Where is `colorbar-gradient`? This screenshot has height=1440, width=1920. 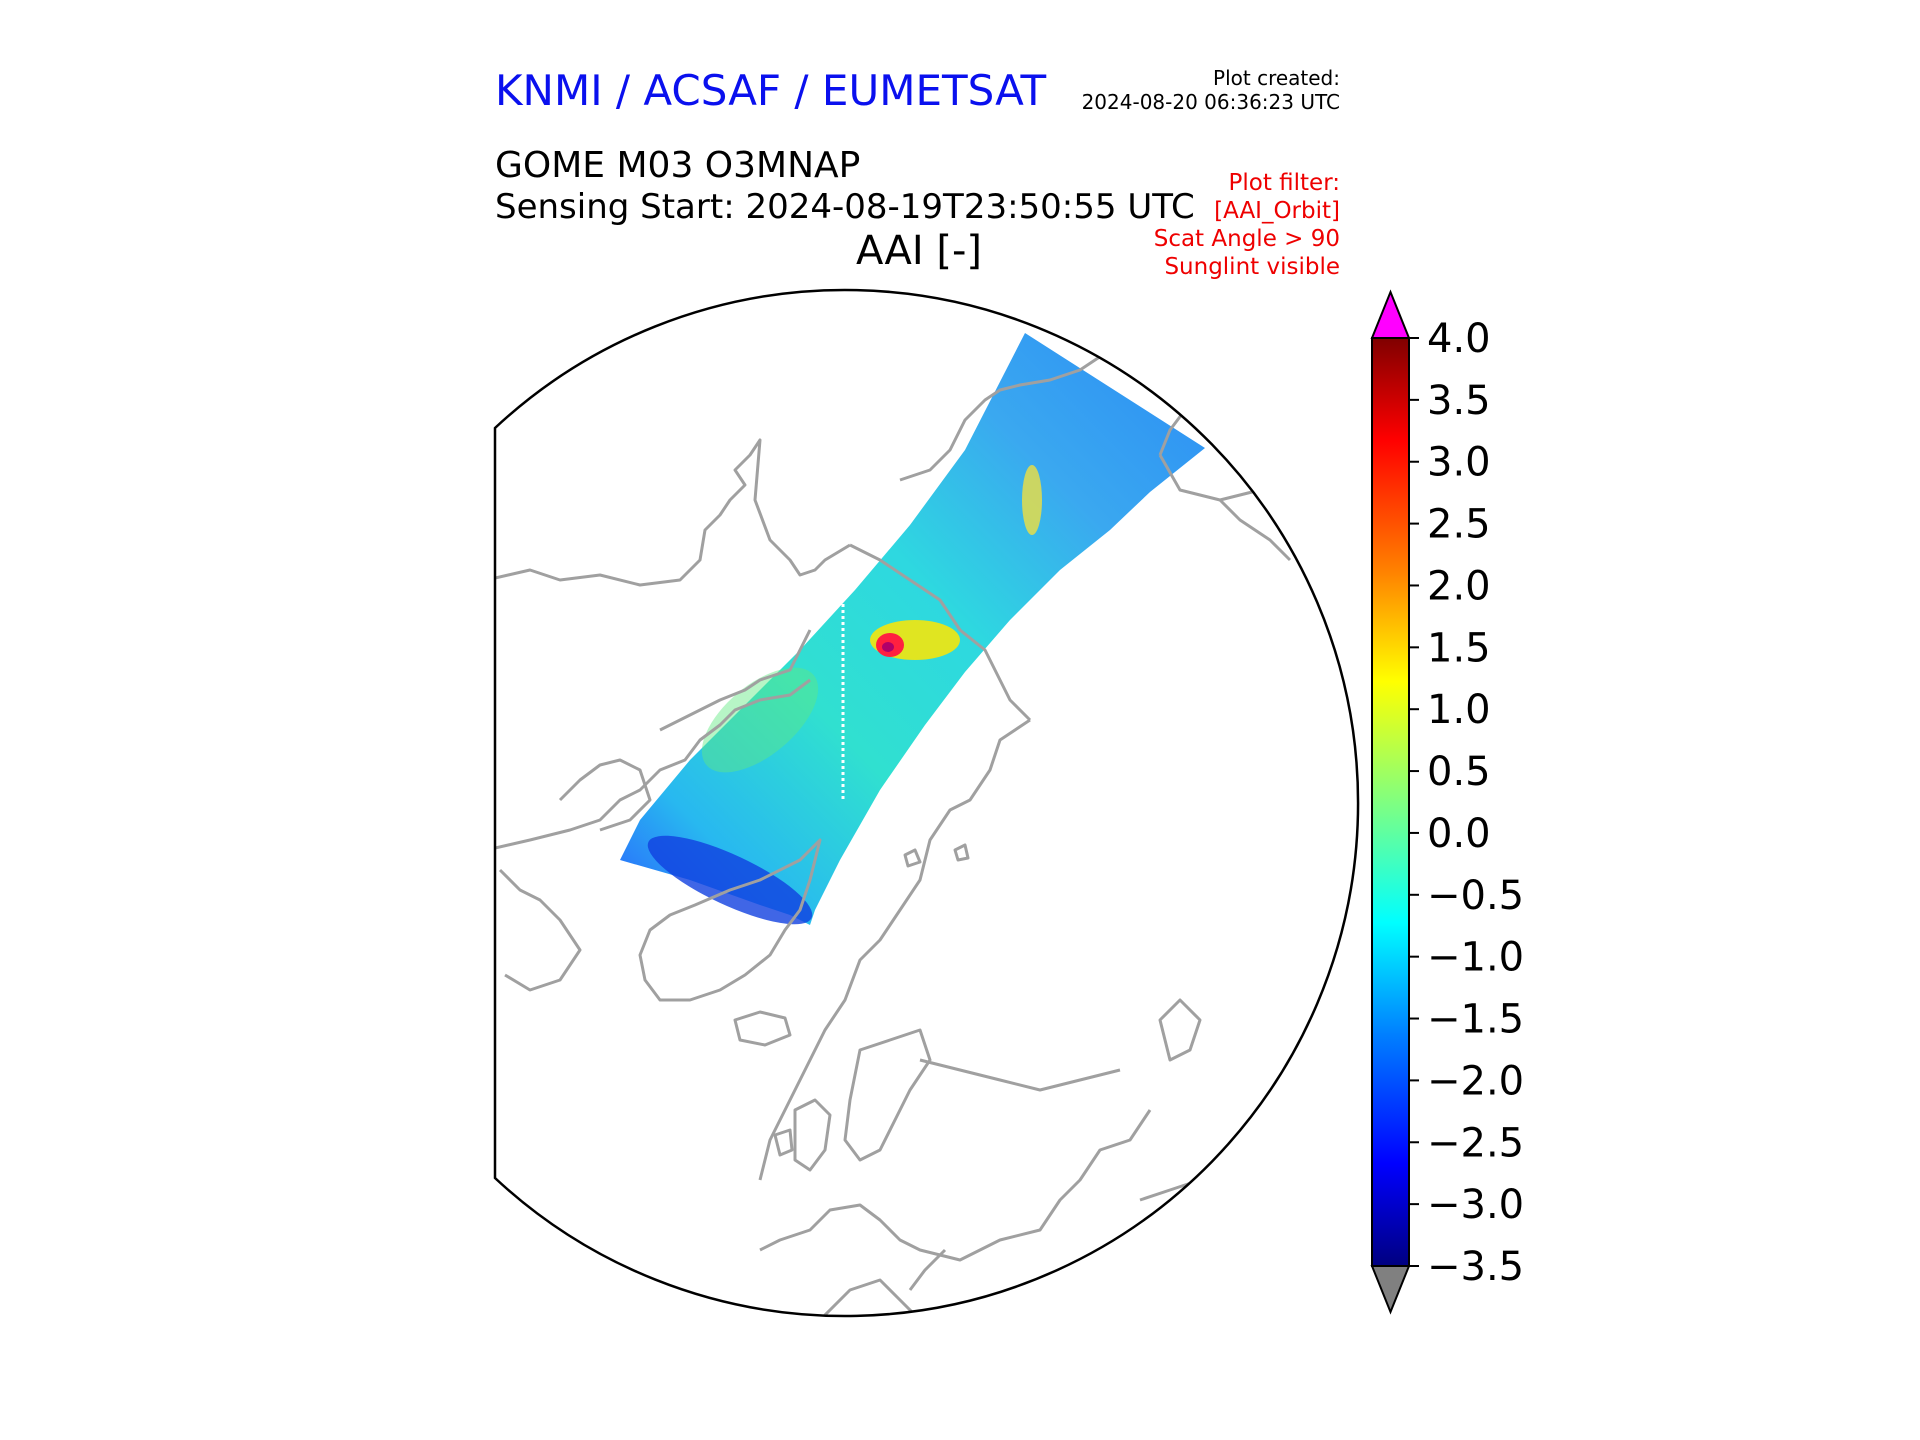
colorbar-gradient is located at coordinates (1390, 802).